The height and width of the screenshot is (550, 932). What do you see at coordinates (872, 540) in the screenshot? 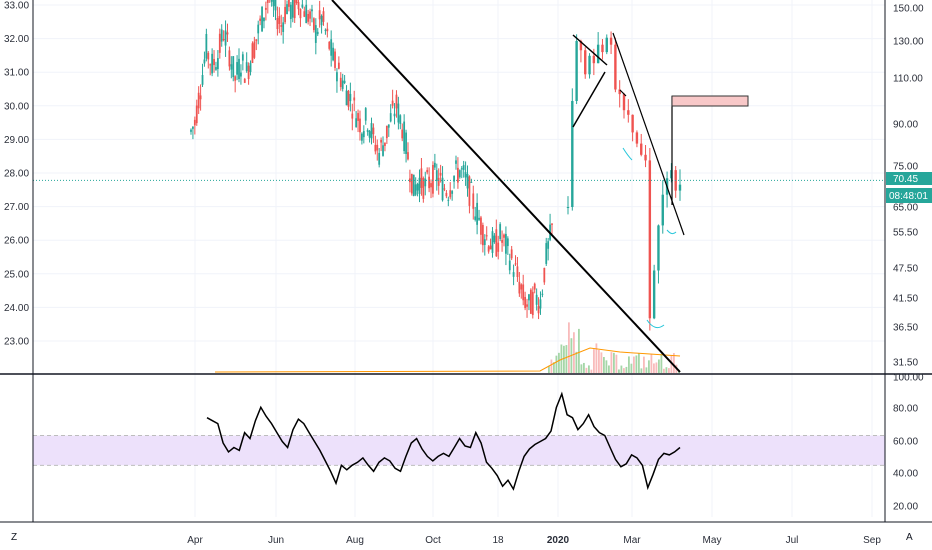
I see `time-tick-label: Sep` at bounding box center [872, 540].